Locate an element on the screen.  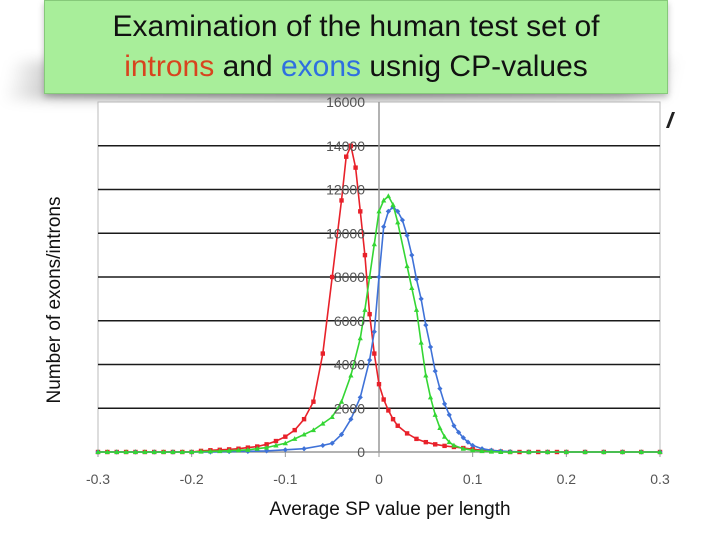
y-tick-label: 8000 is located at coordinates (349, 277).